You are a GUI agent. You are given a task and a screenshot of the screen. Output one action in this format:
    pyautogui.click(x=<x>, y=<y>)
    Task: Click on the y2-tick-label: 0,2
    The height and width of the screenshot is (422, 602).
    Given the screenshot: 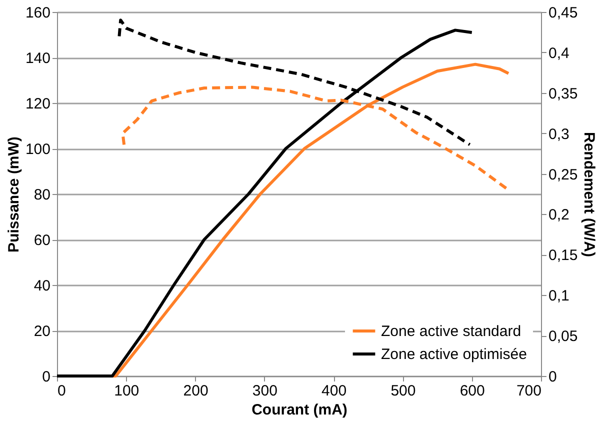 What is the action you would take?
    pyautogui.click(x=559, y=215)
    